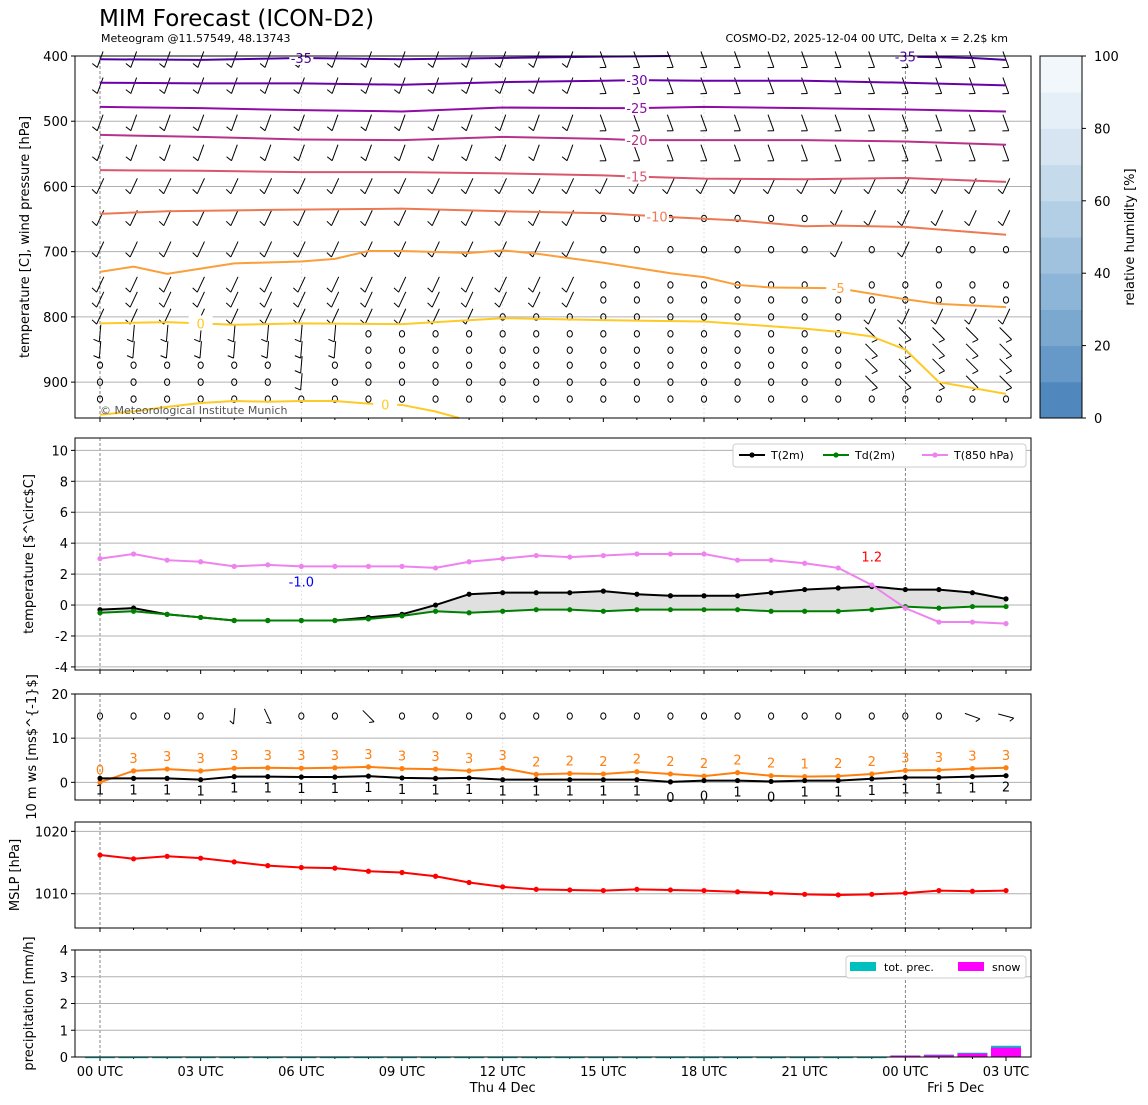  What do you see at coordinates (29, 554) in the screenshot?
I see `y-axis-label: temperature [$^\circ$C]` at bounding box center [29, 554].